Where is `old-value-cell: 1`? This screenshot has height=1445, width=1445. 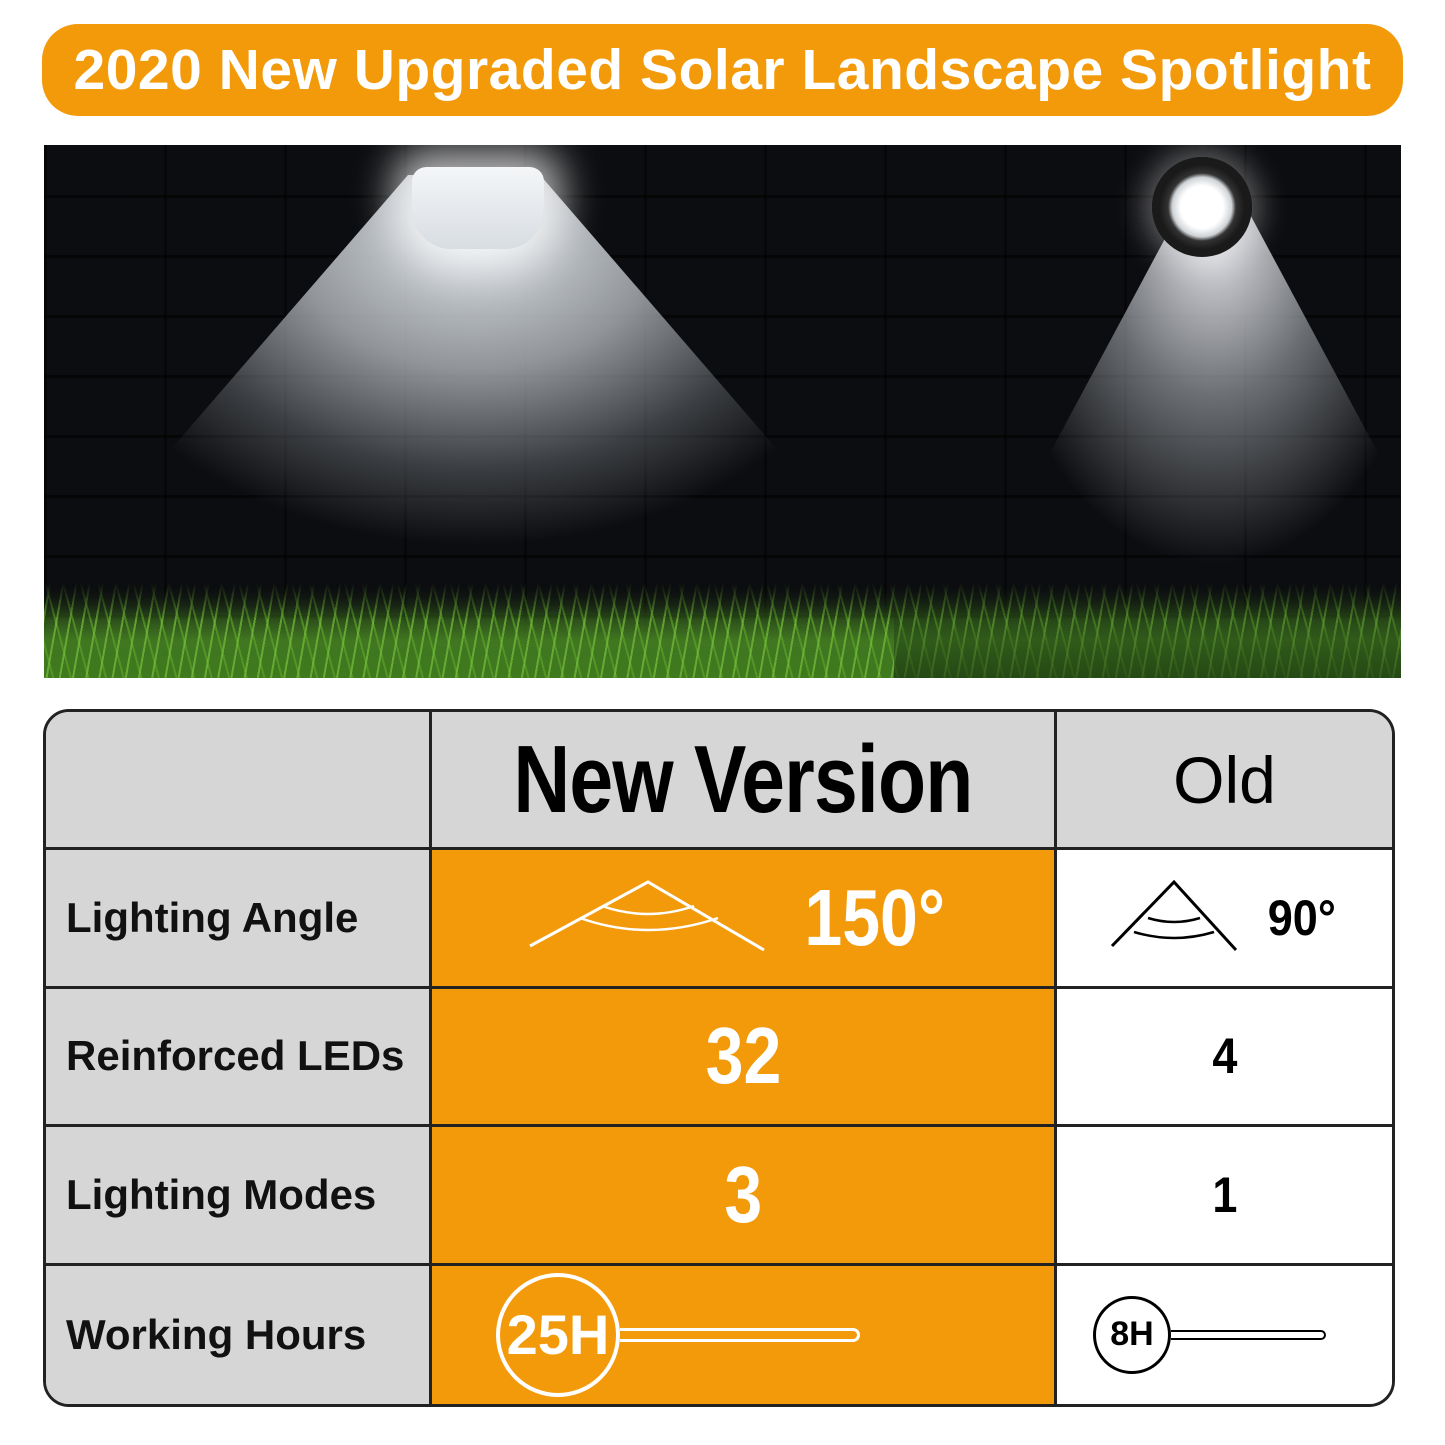 old-value-cell: 1 is located at coordinates (1224, 1196).